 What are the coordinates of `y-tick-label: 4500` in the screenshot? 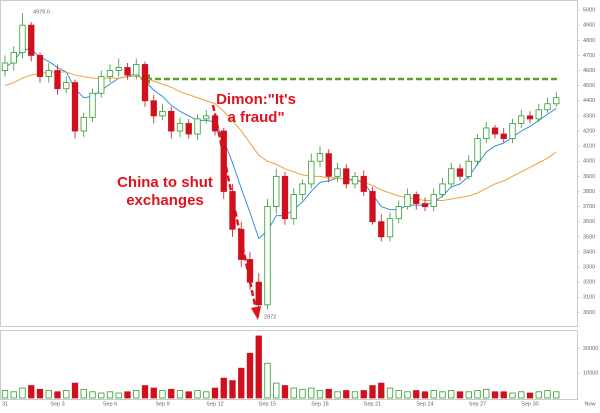 It's located at (589, 86).